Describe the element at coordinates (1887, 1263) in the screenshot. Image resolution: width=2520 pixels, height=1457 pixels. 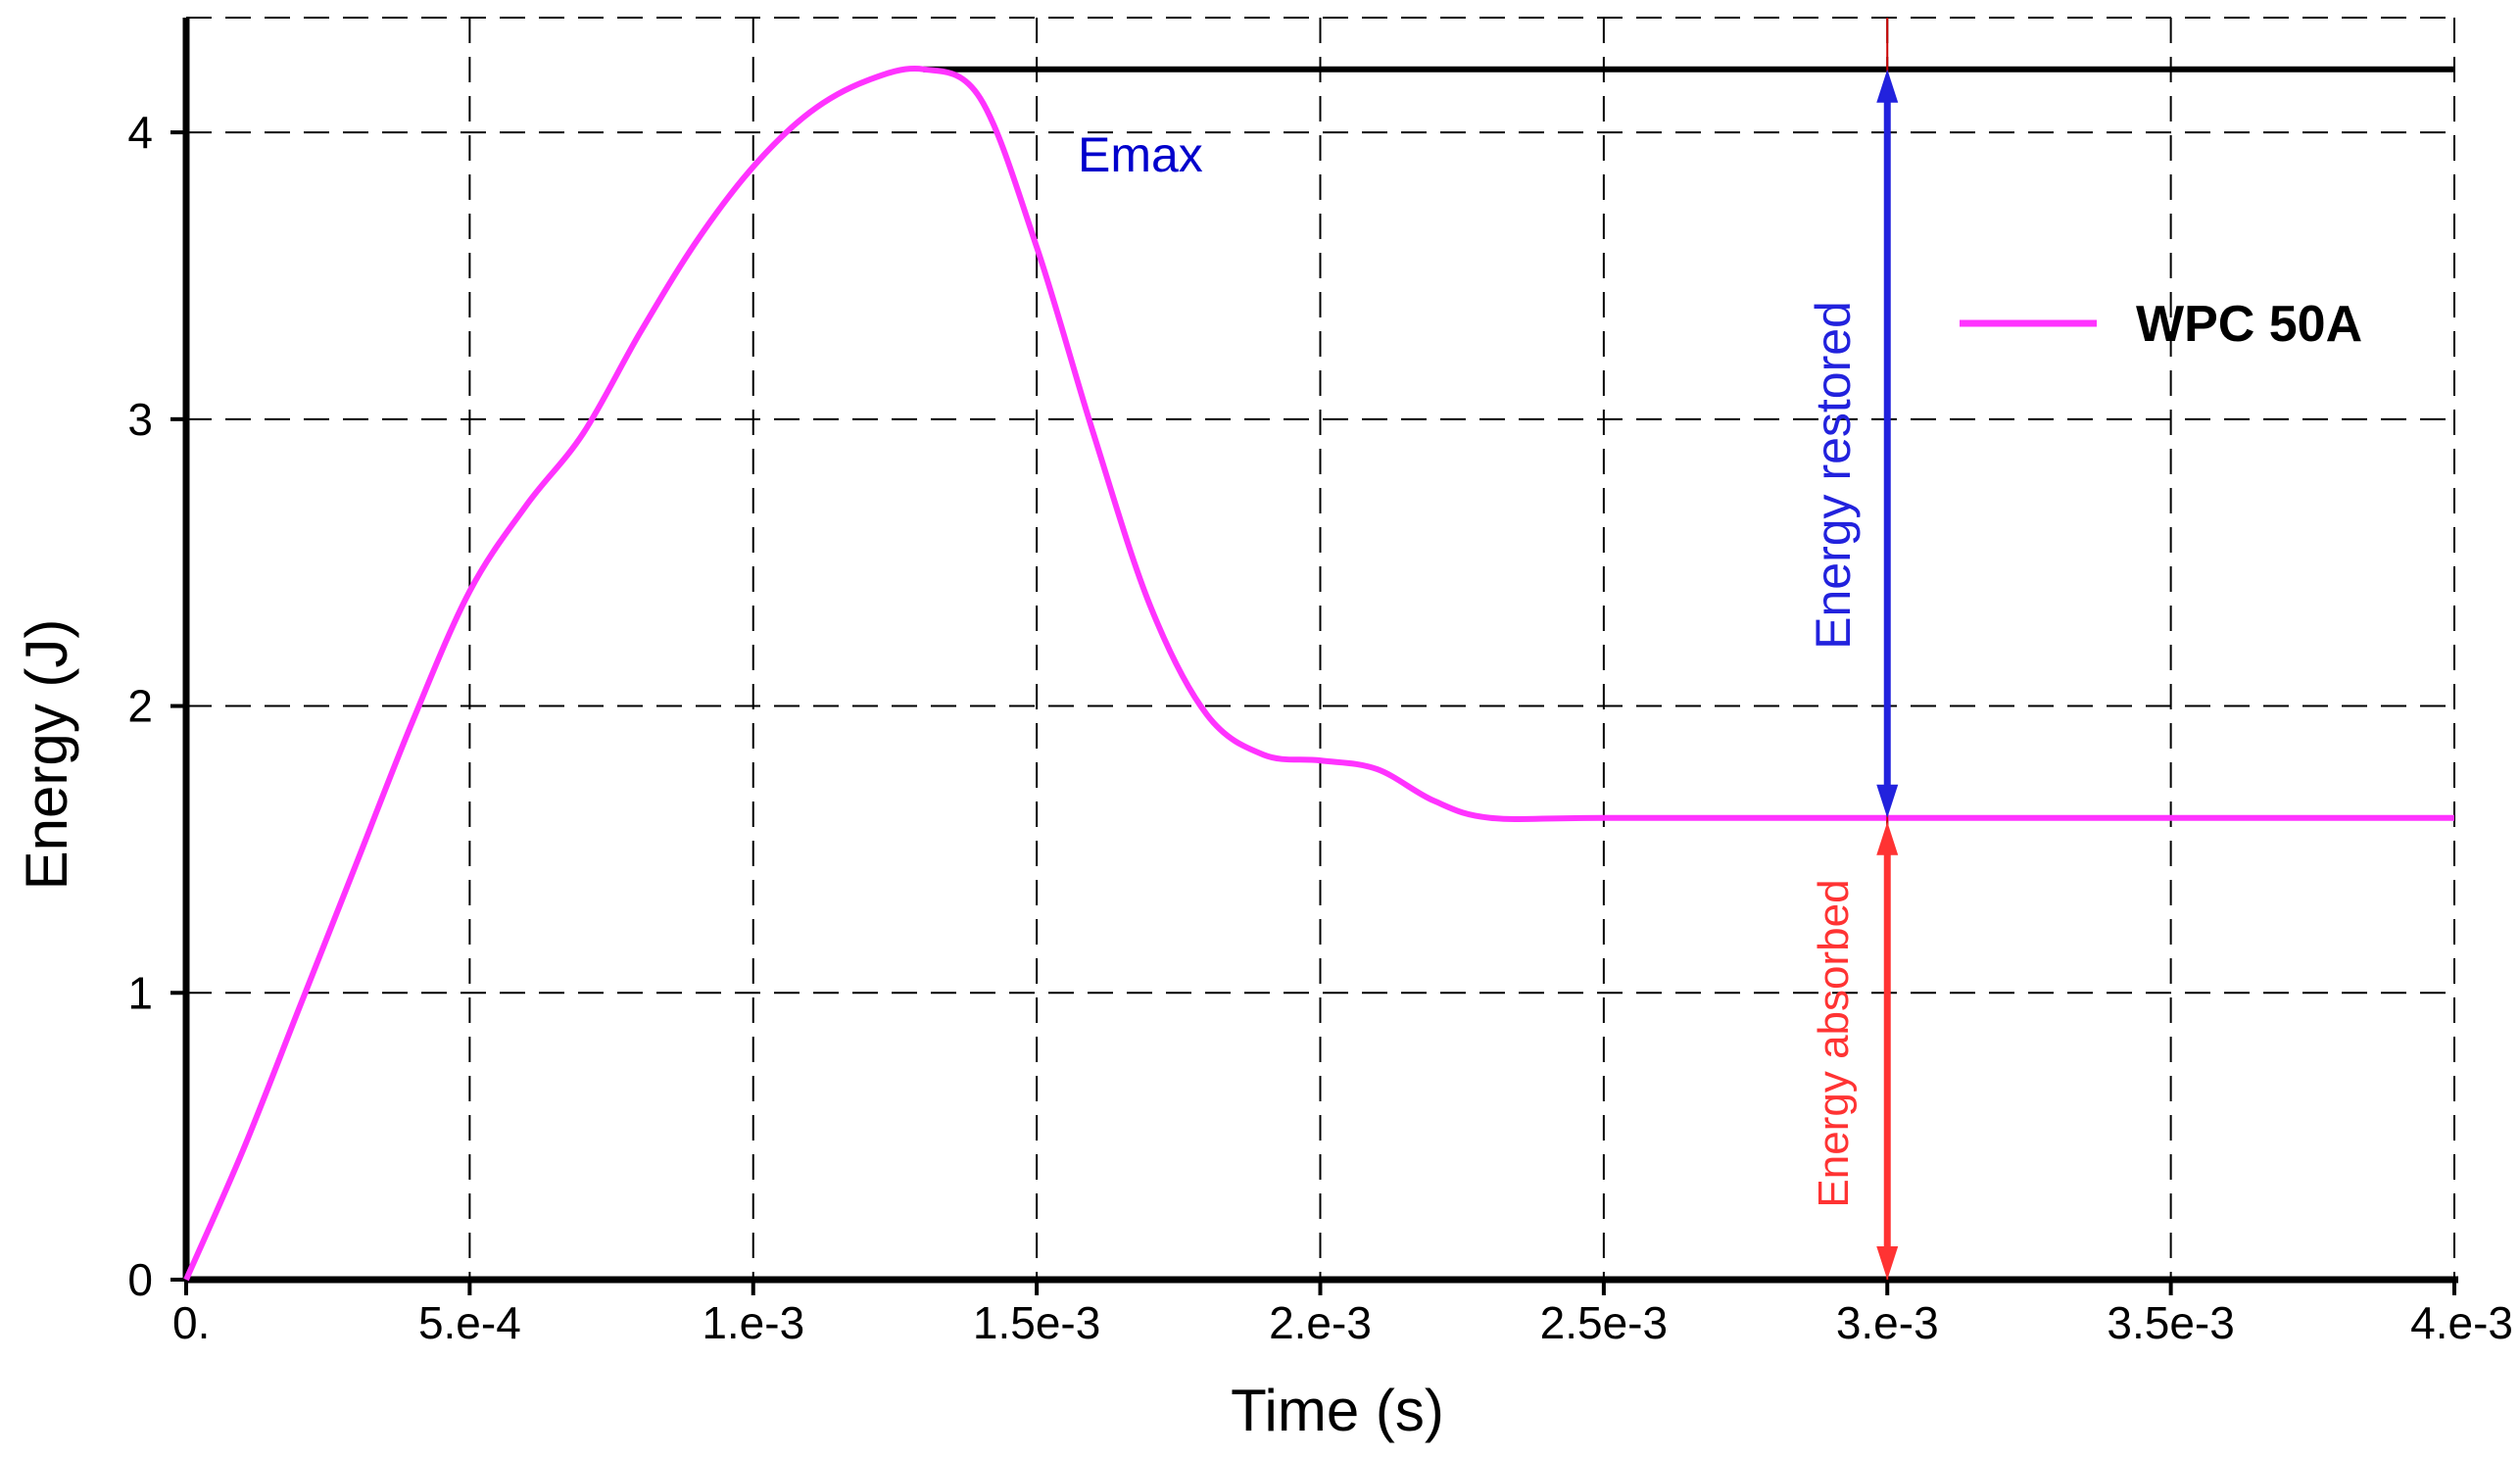
I see `absorbed-arrow-head-bottom` at that location.